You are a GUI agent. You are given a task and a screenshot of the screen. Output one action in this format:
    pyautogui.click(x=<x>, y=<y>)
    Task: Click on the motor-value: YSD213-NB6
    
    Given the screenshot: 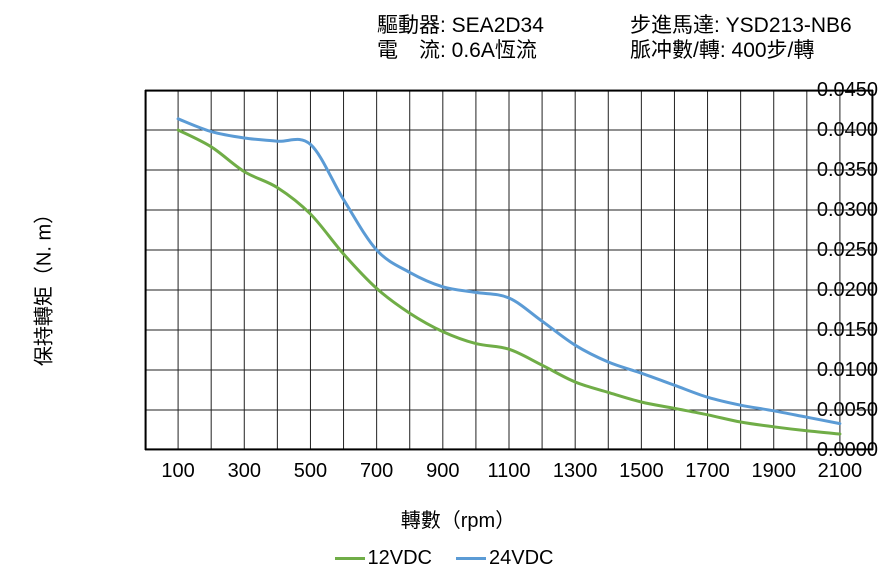 What is the action you would take?
    pyautogui.click(x=788, y=25)
    